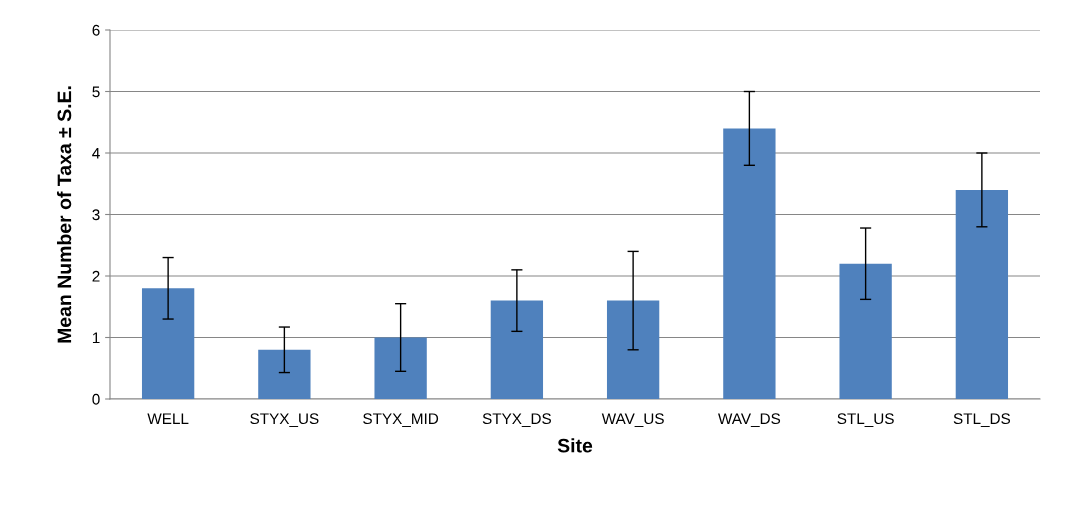  What do you see at coordinates (632, 420) in the screenshot?
I see `x-tick-label: WAV_US` at bounding box center [632, 420].